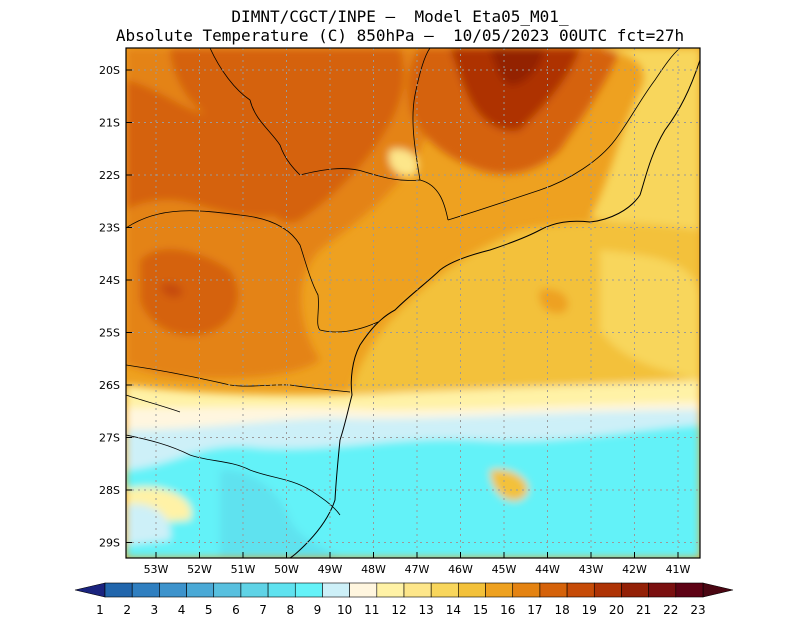 The image size is (800, 618). Describe the element at coordinates (417, 569) in the screenshot. I see `lon-tick-label: 47W` at that location.